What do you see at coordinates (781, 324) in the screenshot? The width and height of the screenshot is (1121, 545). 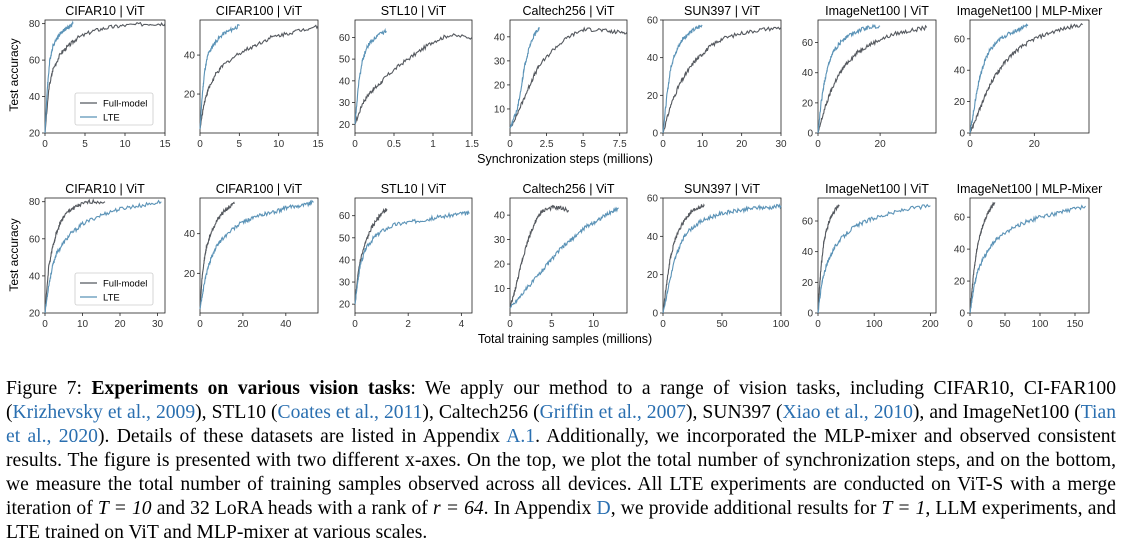 I see `x-tick-label: 100` at bounding box center [781, 324].